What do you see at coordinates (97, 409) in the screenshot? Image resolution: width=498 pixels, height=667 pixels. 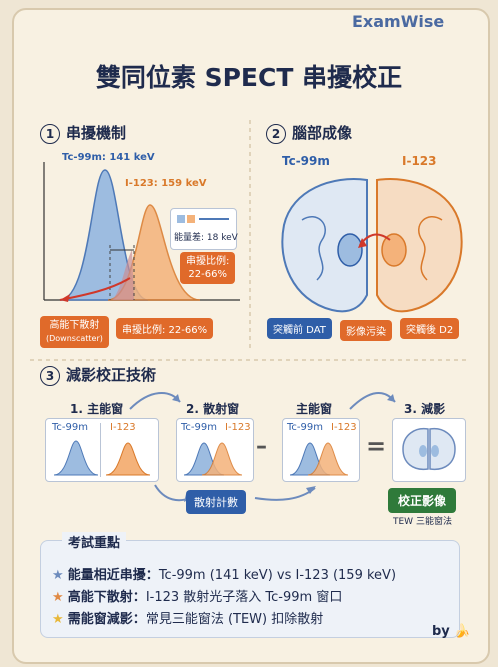 I see `step1-label: 1. 主能窗` at bounding box center [97, 409].